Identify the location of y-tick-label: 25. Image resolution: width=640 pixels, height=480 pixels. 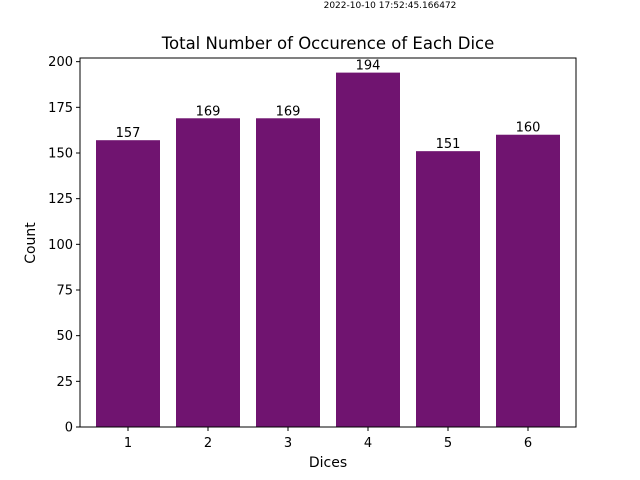
(64, 382).